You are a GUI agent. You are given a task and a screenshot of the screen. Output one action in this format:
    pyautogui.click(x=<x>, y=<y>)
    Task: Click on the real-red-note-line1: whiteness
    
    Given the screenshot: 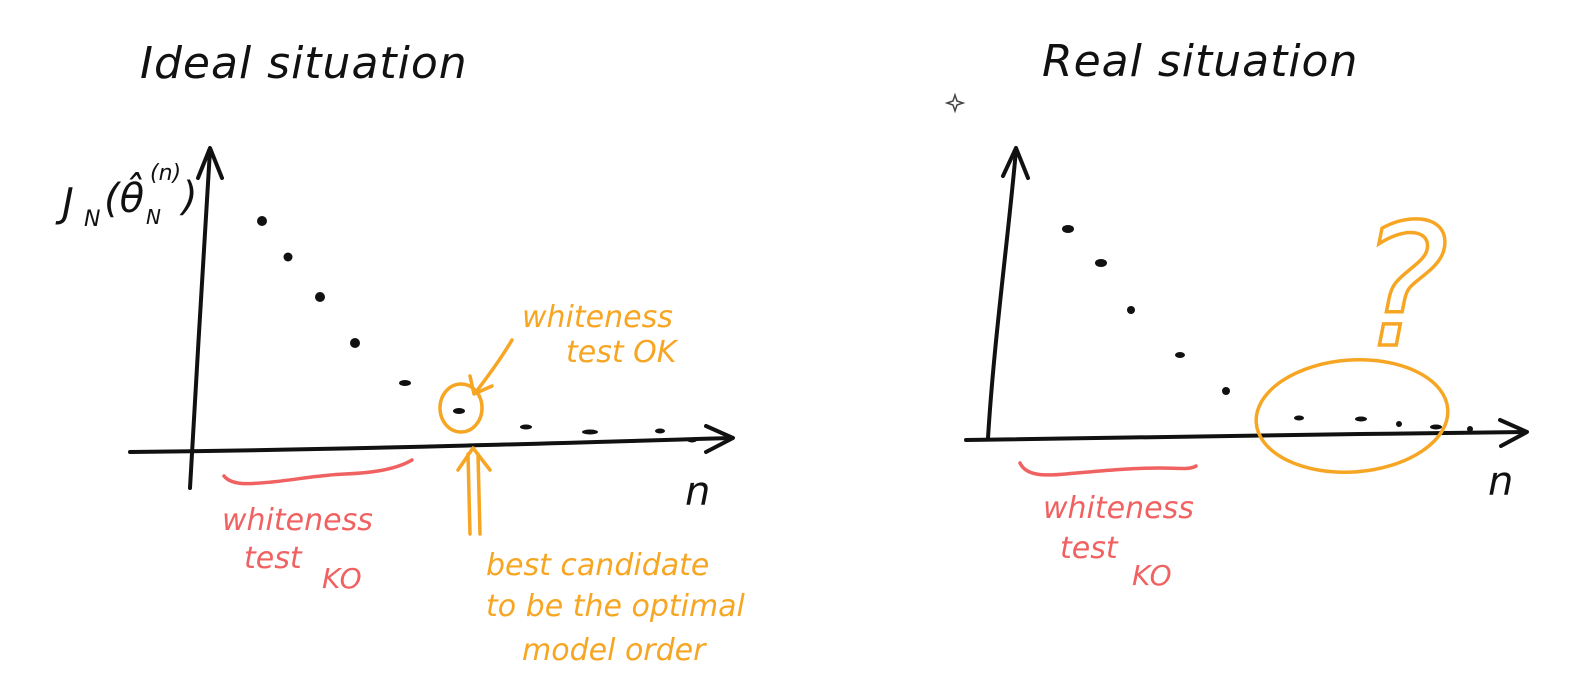 What is the action you would take?
    pyautogui.click(x=1118, y=508)
    